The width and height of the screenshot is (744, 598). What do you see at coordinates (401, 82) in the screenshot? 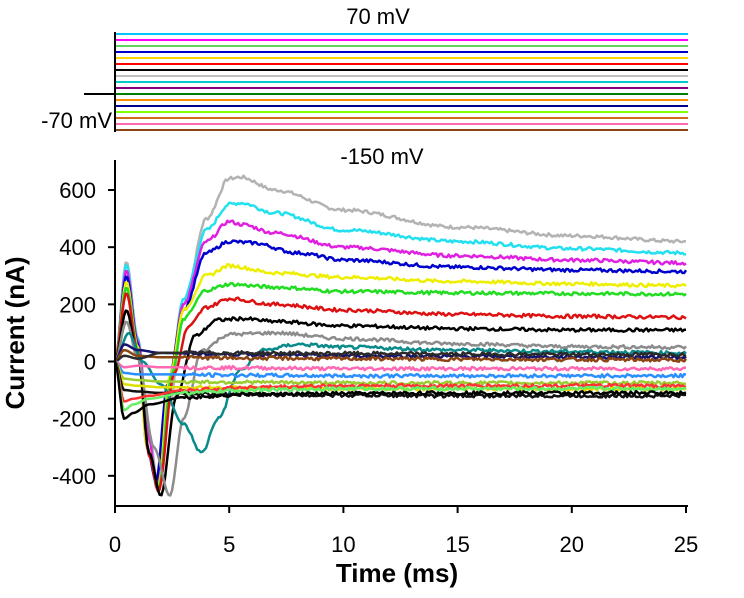
I see `protocol-step-lines` at bounding box center [401, 82].